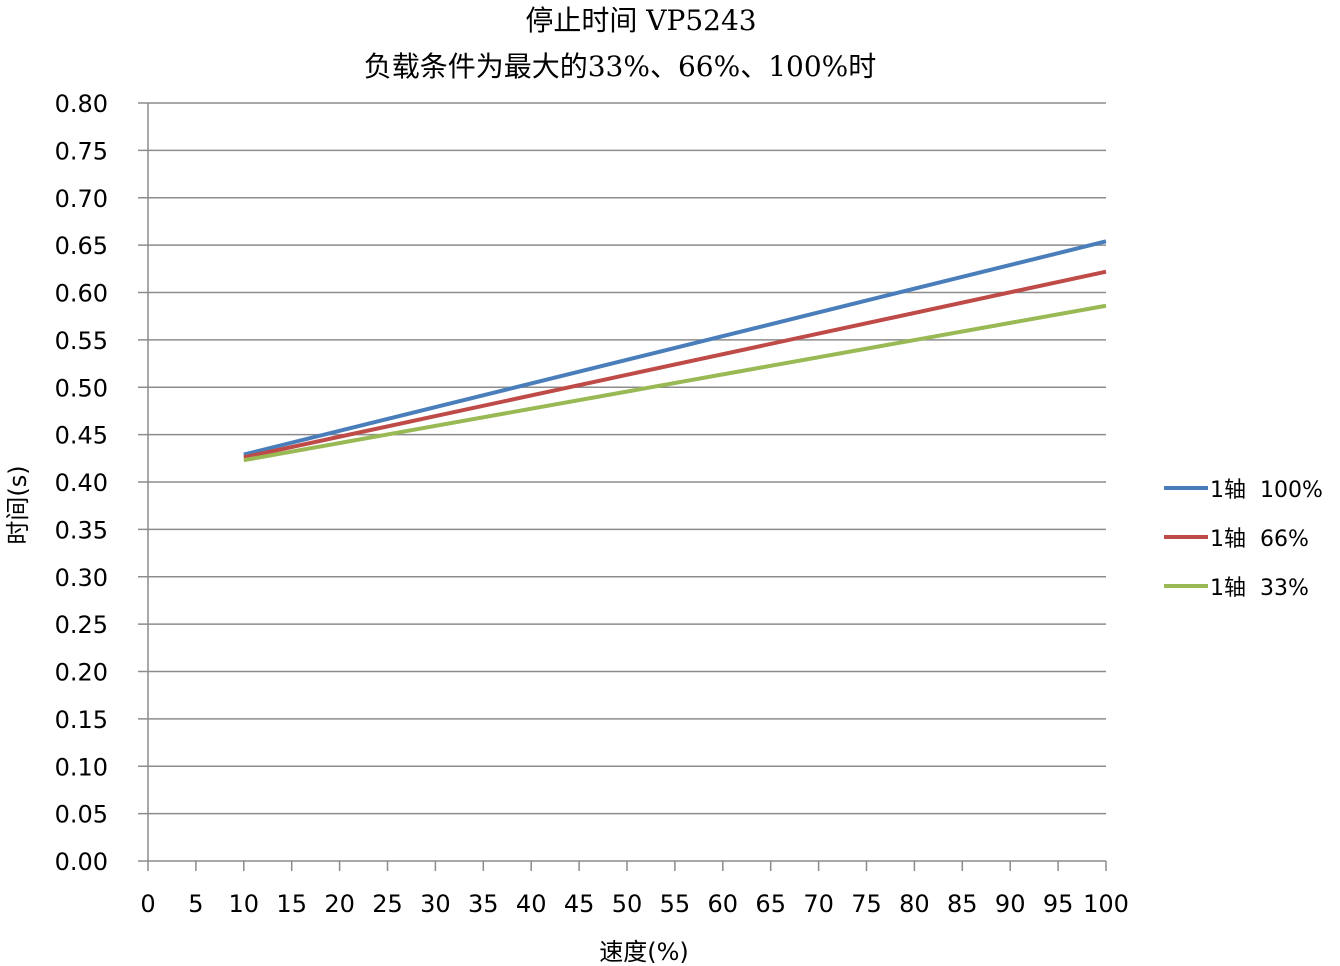 The width and height of the screenshot is (1340, 966). I want to click on y-tick-label: 0.75, so click(81, 151).